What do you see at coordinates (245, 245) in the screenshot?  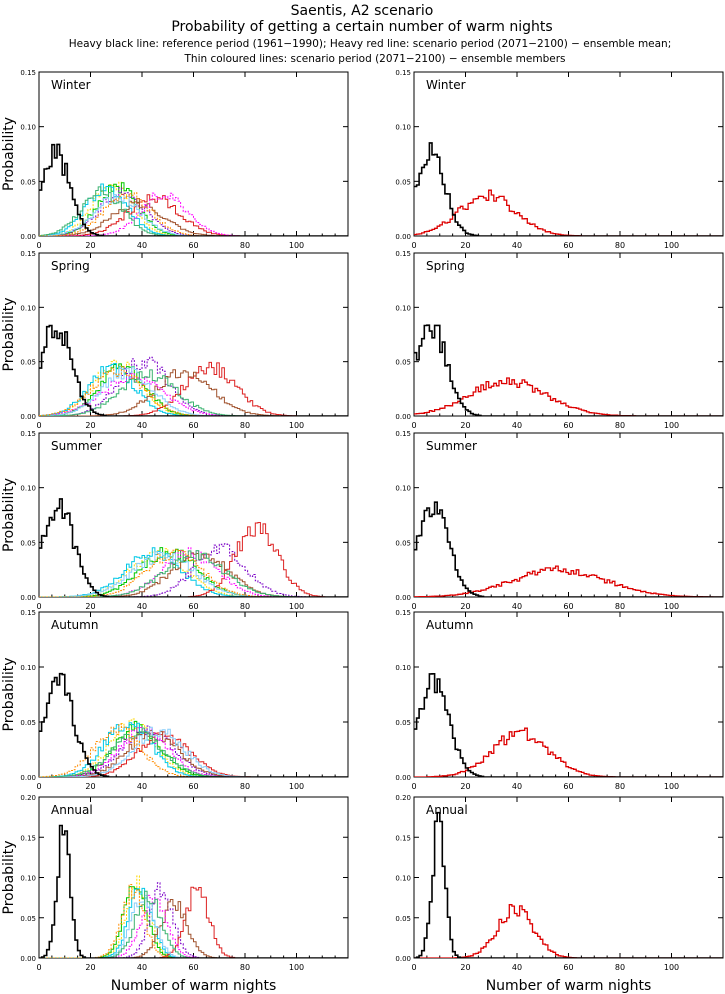 I see `panel-winter-ensemble-members-xtick-label: 80` at bounding box center [245, 245].